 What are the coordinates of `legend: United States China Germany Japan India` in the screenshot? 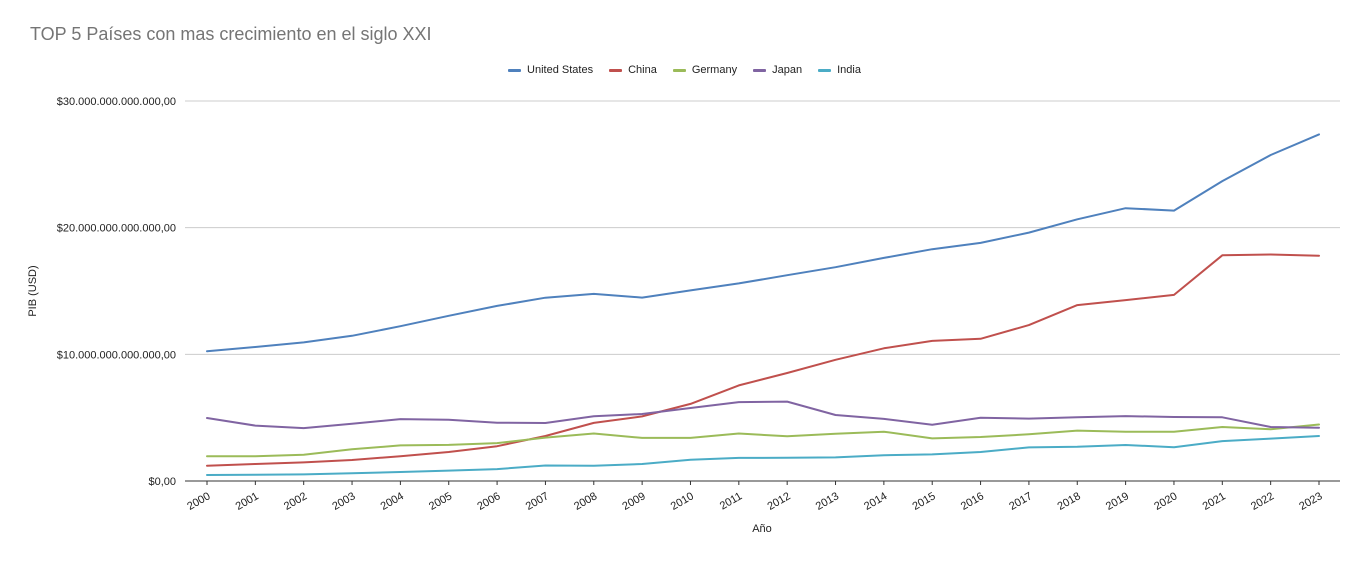 It's located at (684, 70).